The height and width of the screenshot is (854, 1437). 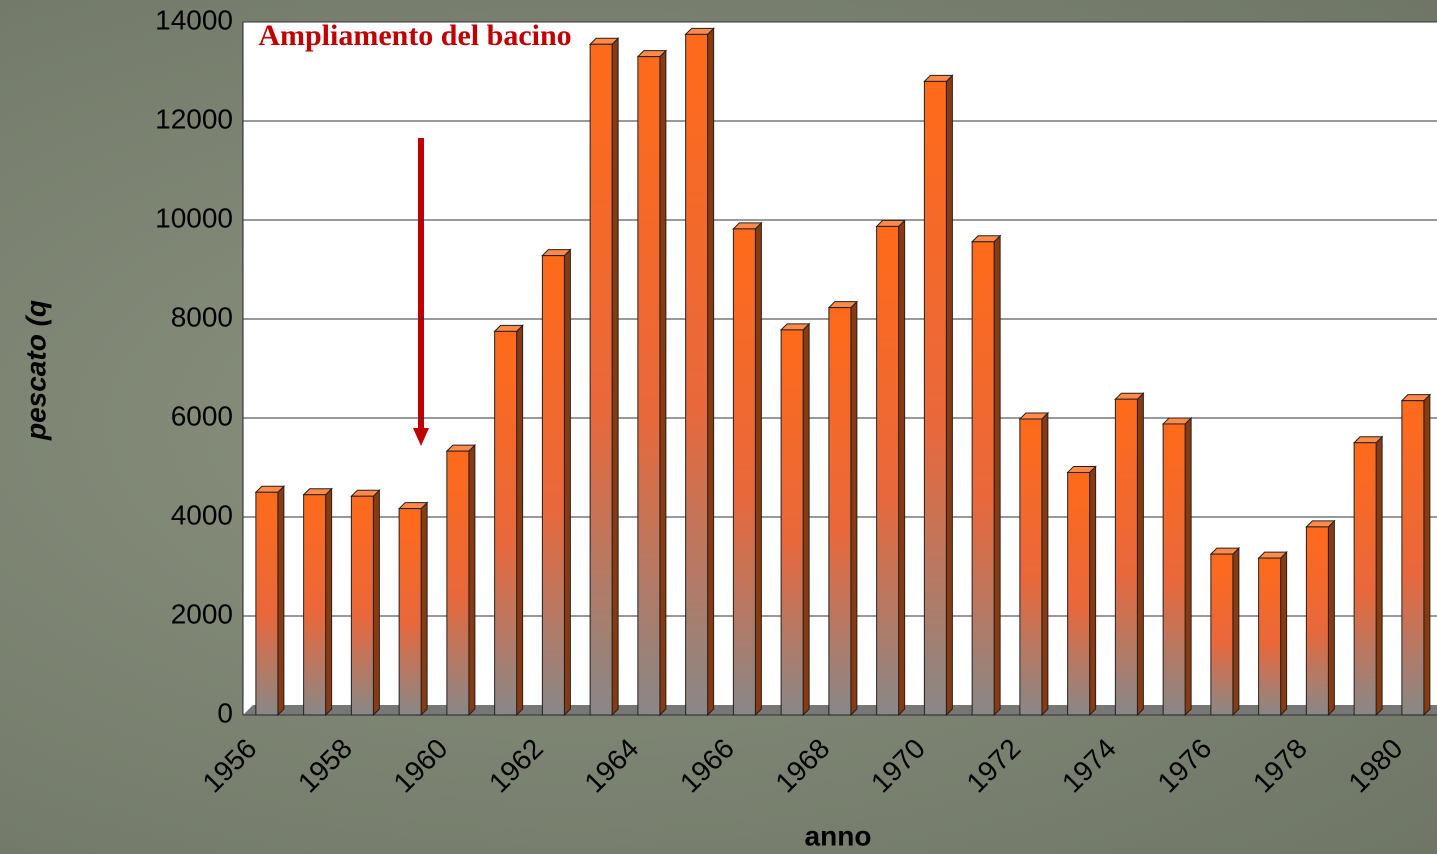 I want to click on x-tick-label: 1970, so click(x=898, y=766).